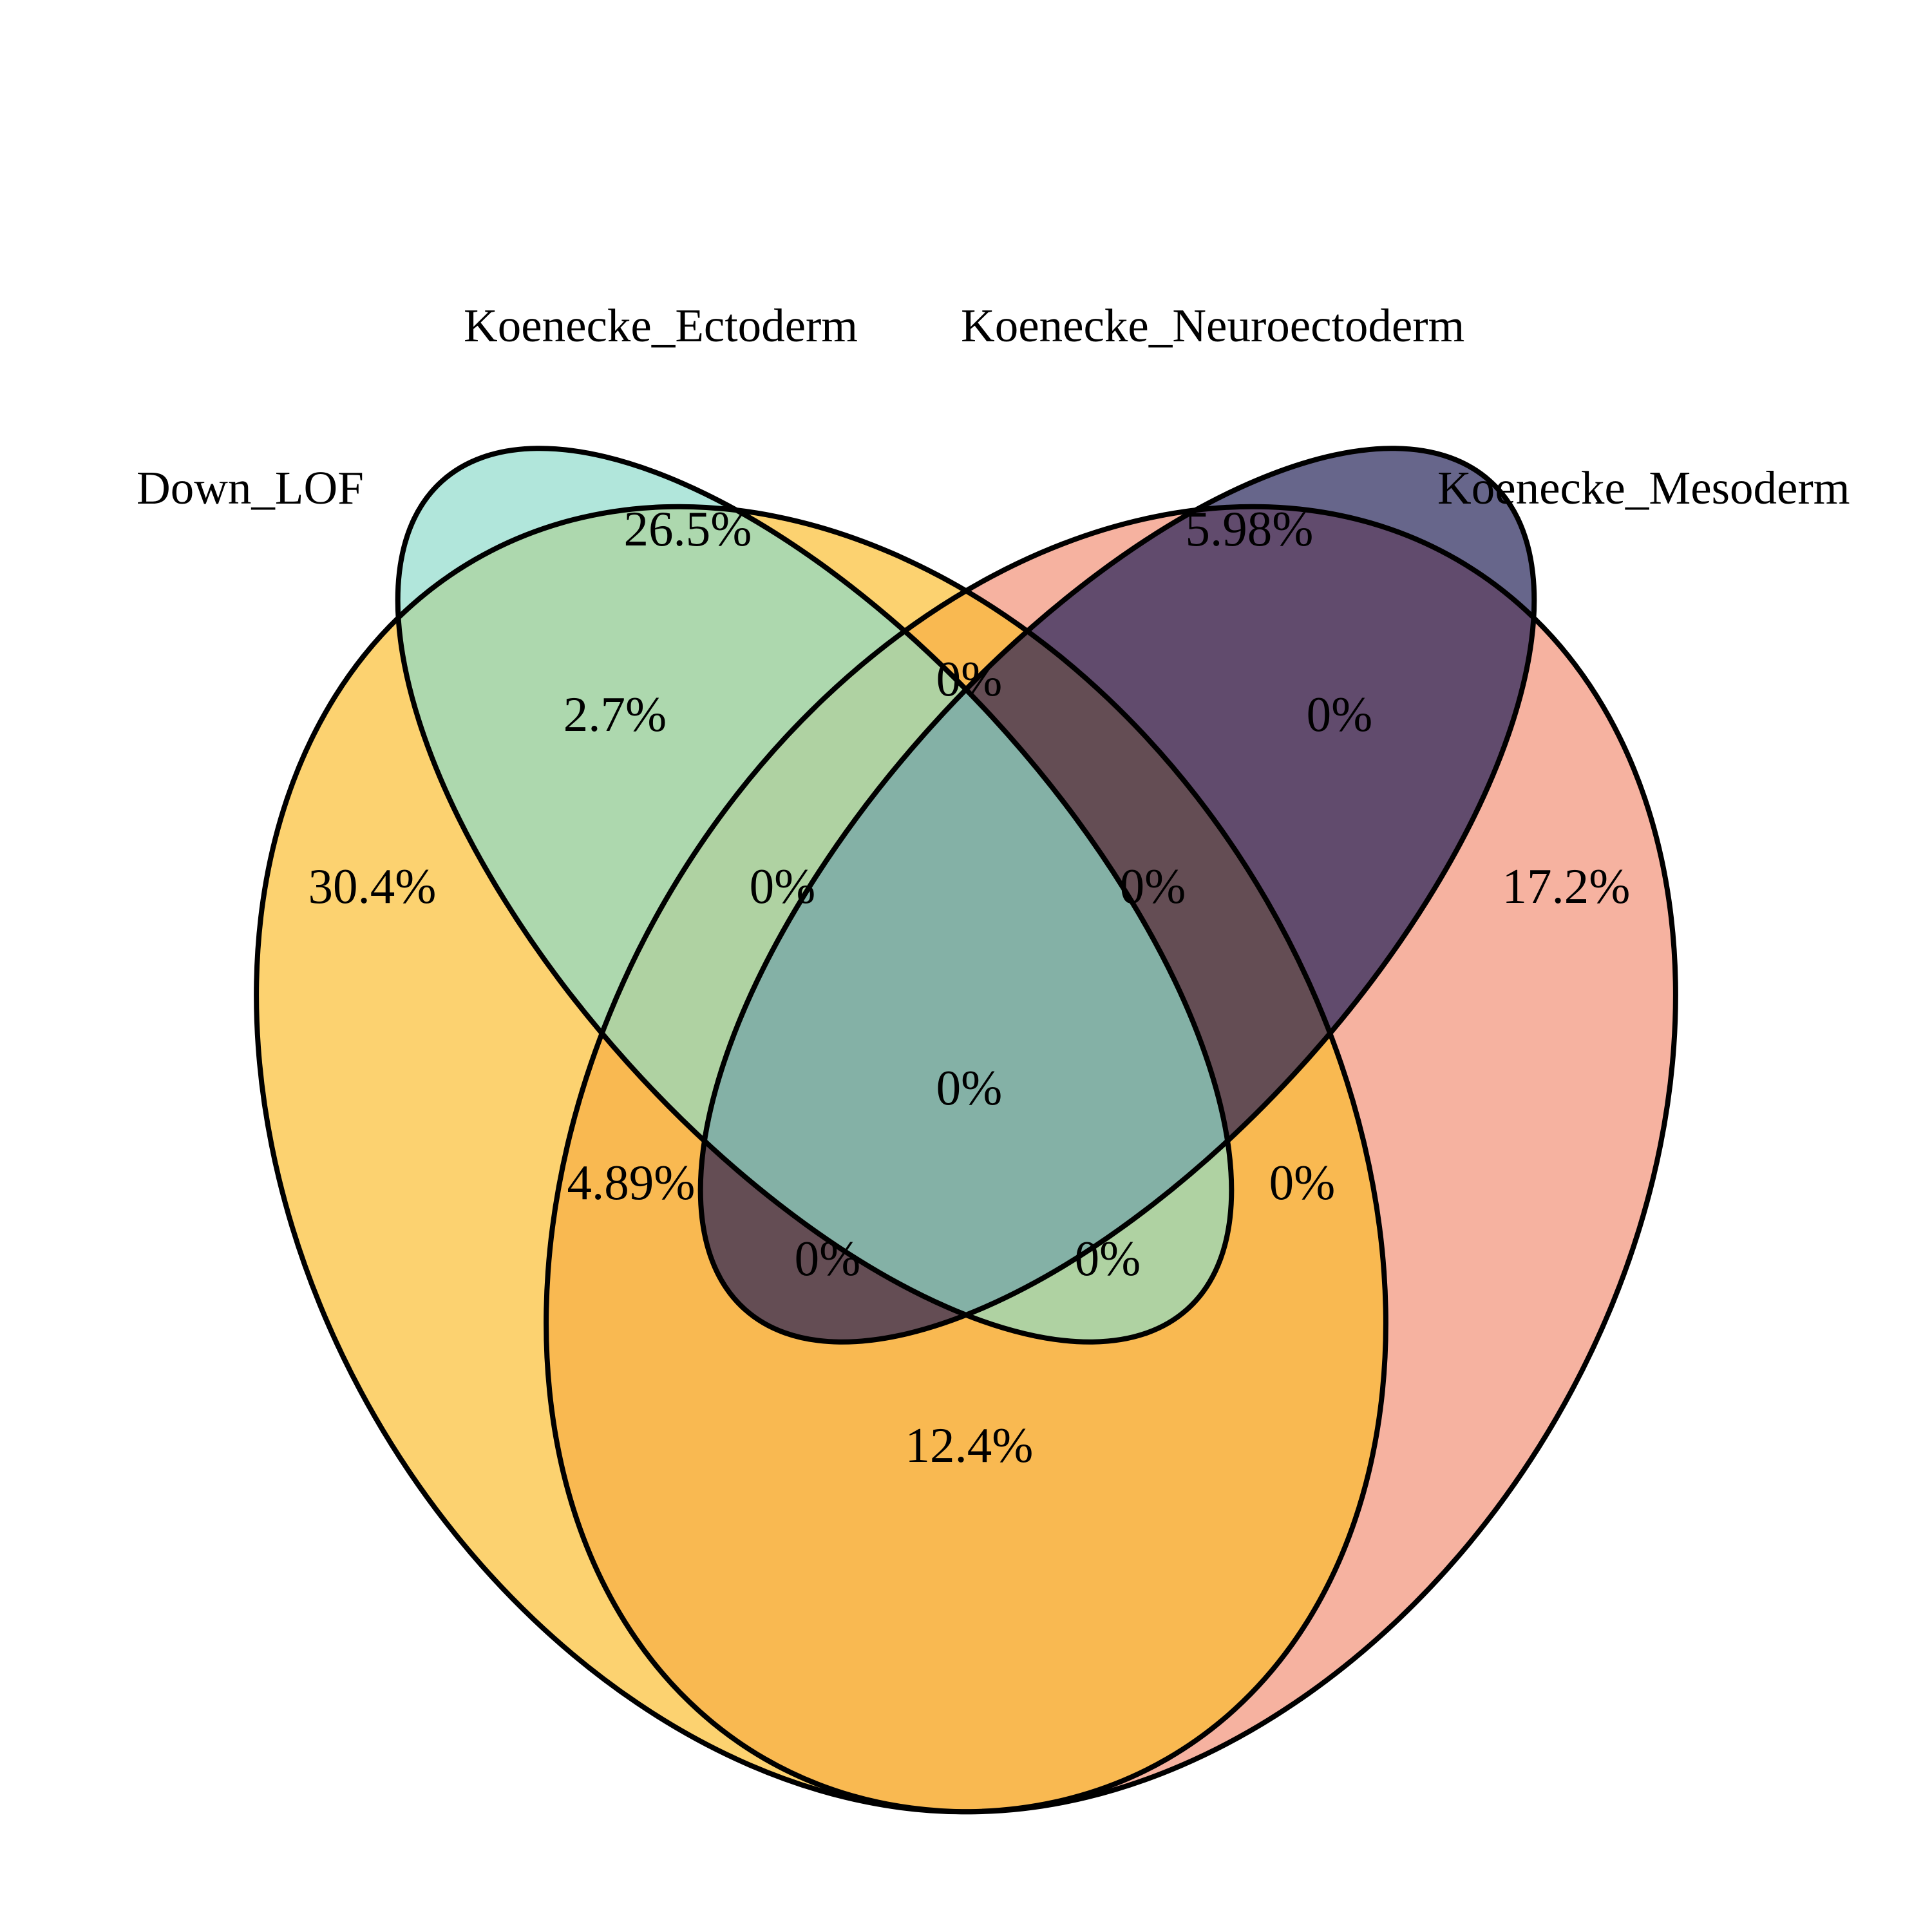  I want to click on region-label-a-d: 12.4%, so click(970, 1445).